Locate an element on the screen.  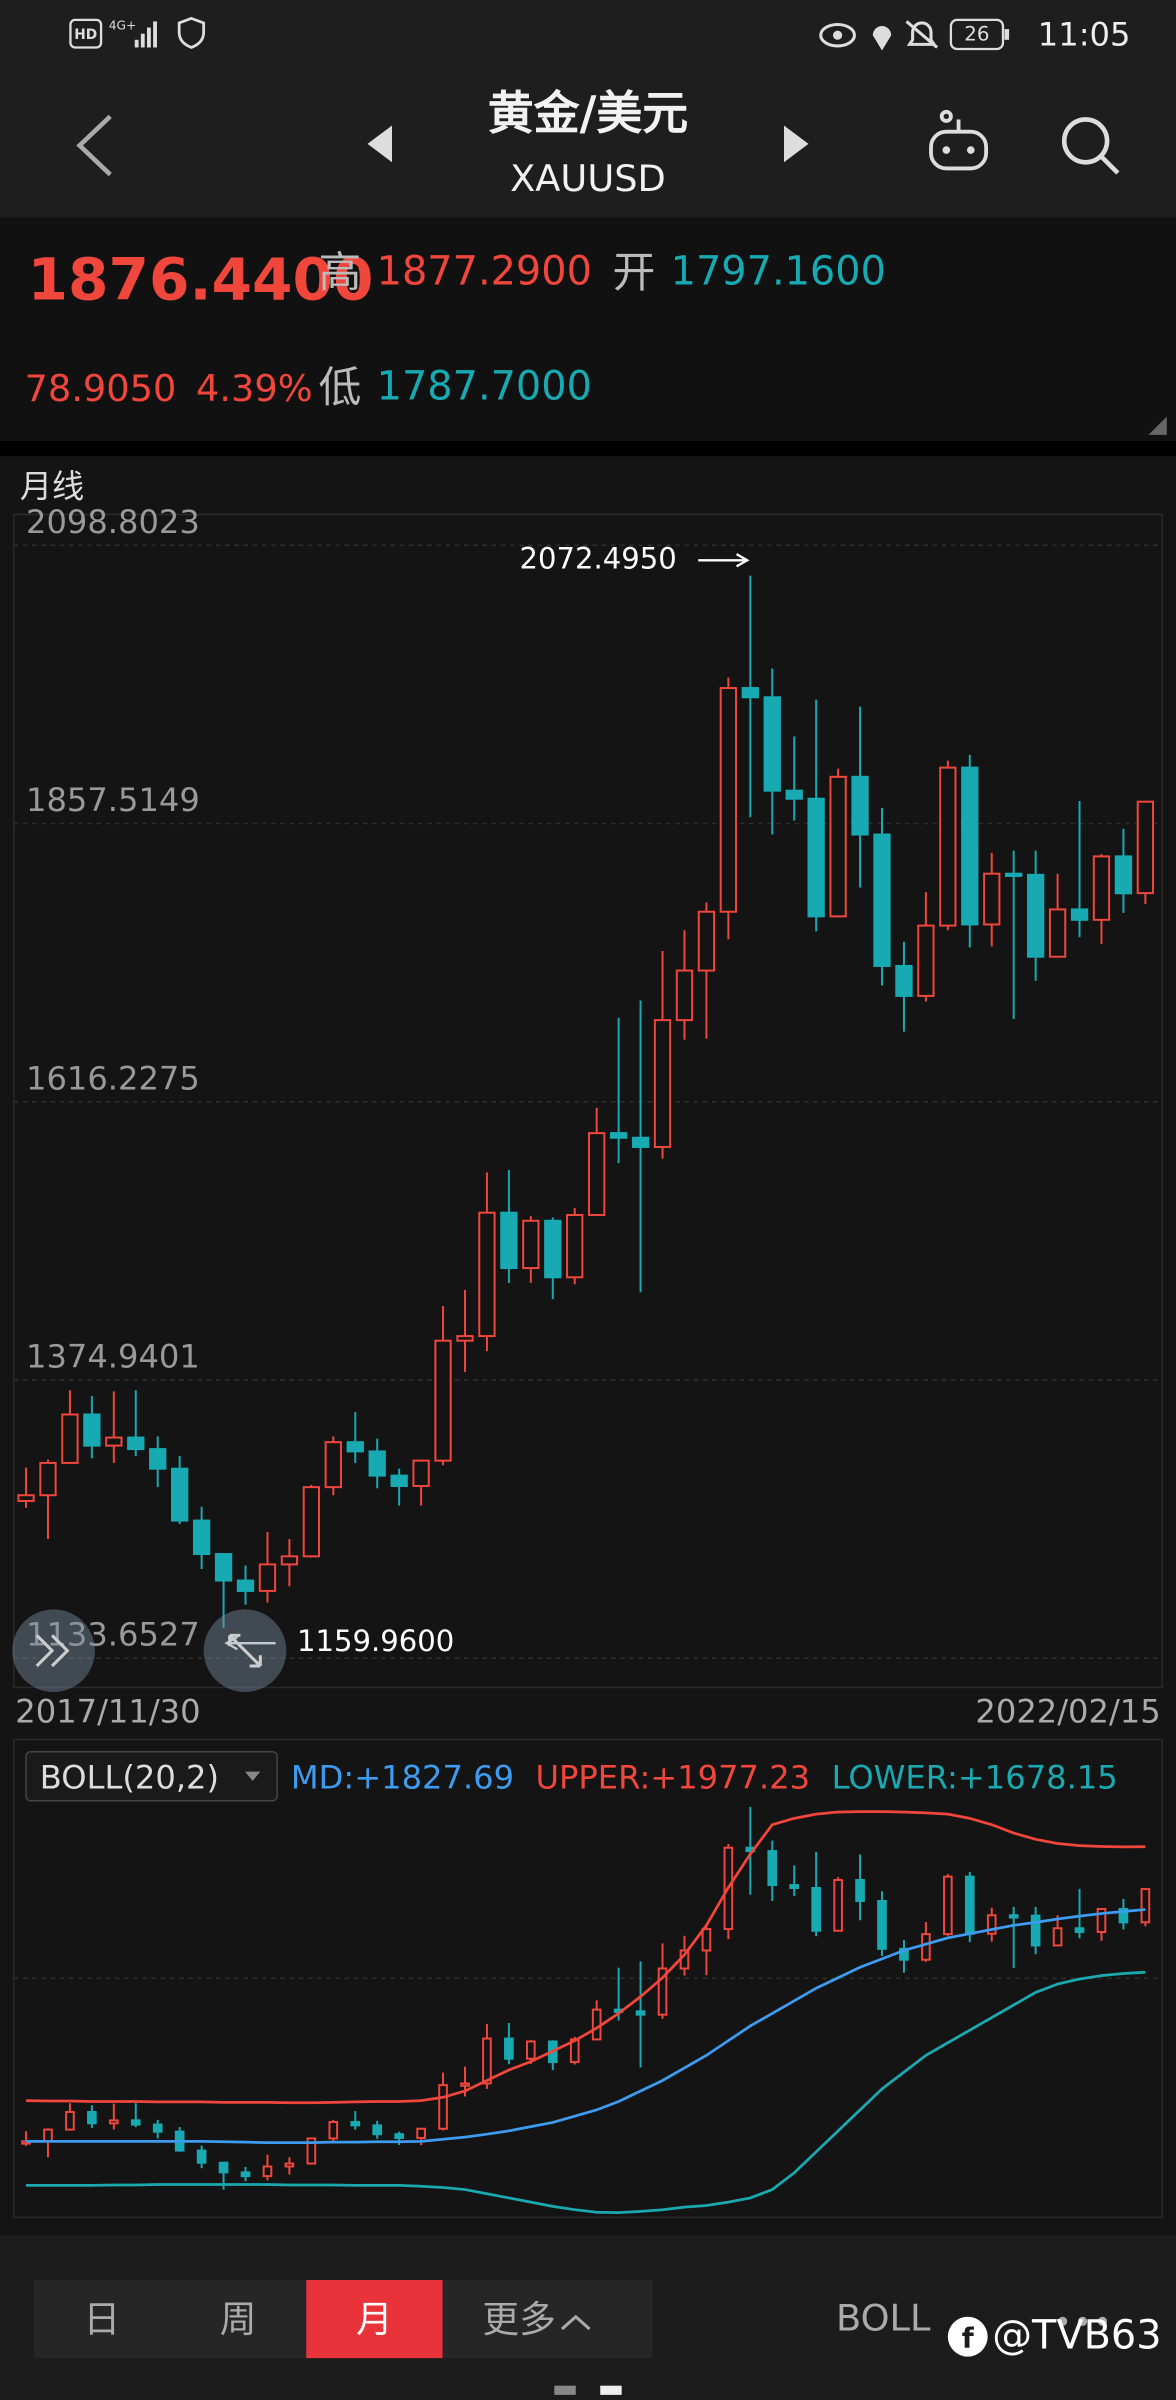
battery-icon is located at coordinates (977, 34).